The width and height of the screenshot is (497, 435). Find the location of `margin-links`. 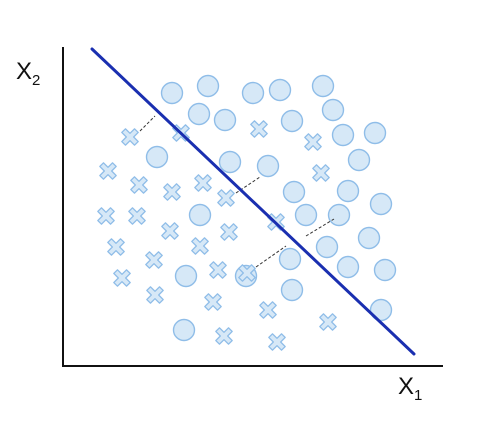

margin-links is located at coordinates (237, 191).